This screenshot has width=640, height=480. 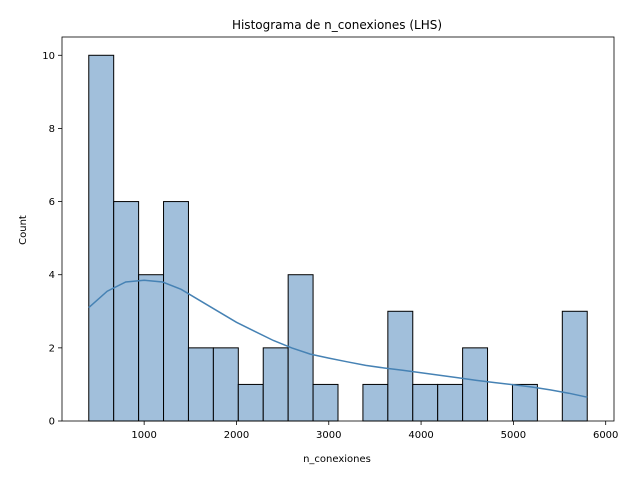 What do you see at coordinates (48, 56) in the screenshot?
I see `y-tick-label: 10` at bounding box center [48, 56].